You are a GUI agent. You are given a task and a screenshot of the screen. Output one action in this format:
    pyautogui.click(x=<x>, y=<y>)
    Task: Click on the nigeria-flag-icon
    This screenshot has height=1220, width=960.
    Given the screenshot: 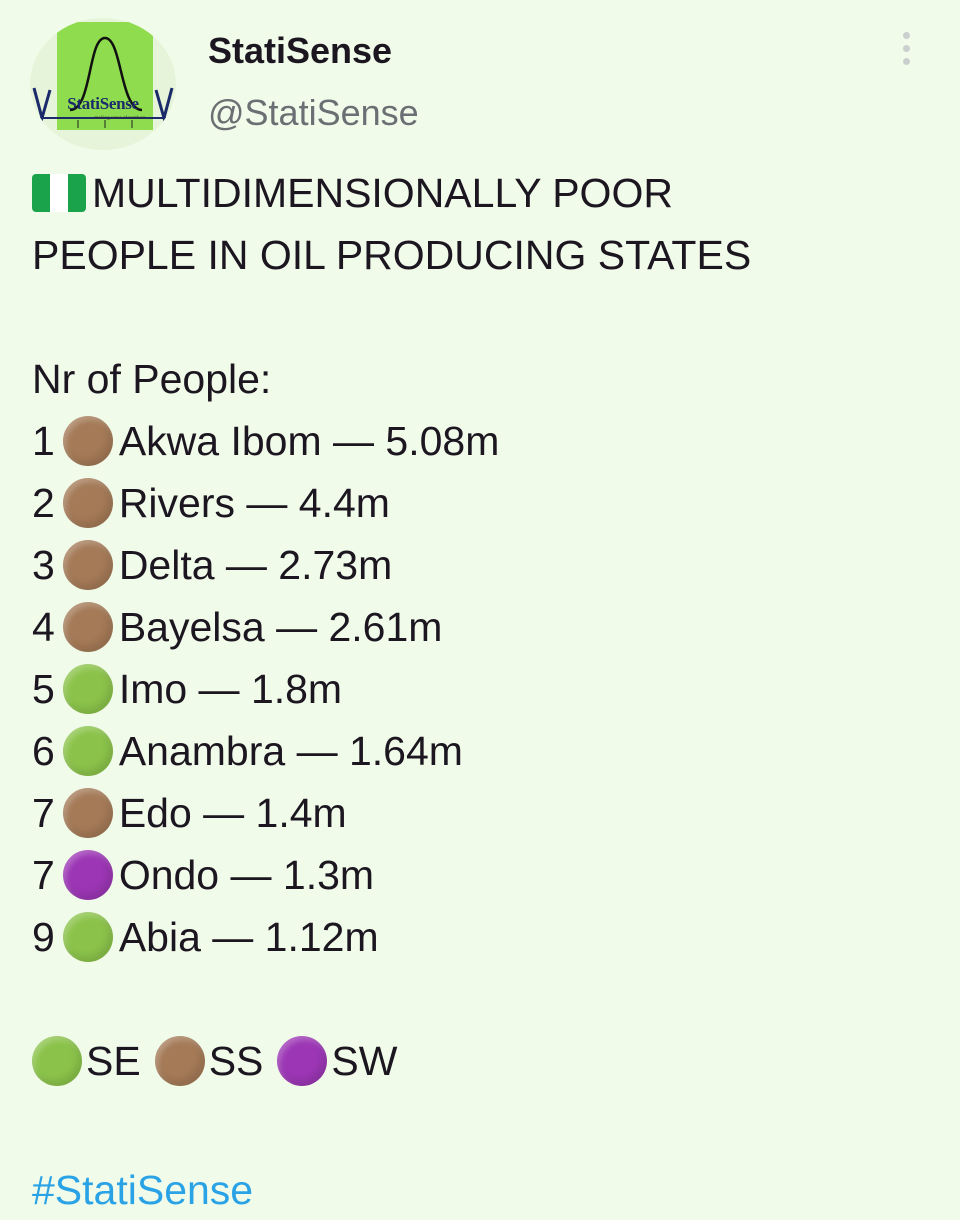 What is the action you would take?
    pyautogui.click(x=59, y=193)
    